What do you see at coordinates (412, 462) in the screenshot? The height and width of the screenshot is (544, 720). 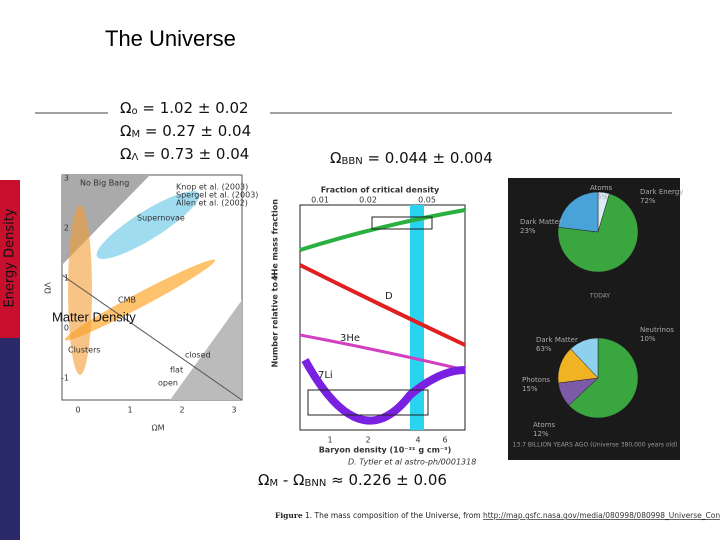 I see `credit: D. Tytler et al astro-ph/0001318` at bounding box center [412, 462].